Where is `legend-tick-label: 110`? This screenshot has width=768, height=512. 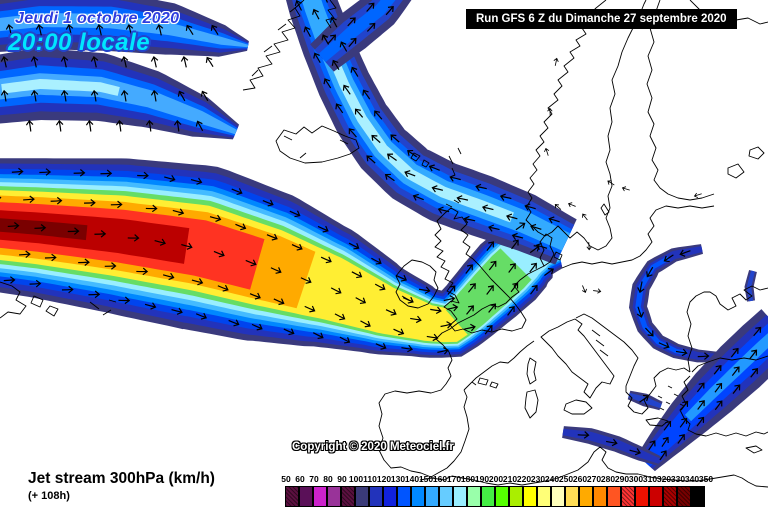 legend-tick-label: 110 is located at coordinates (370, 479).